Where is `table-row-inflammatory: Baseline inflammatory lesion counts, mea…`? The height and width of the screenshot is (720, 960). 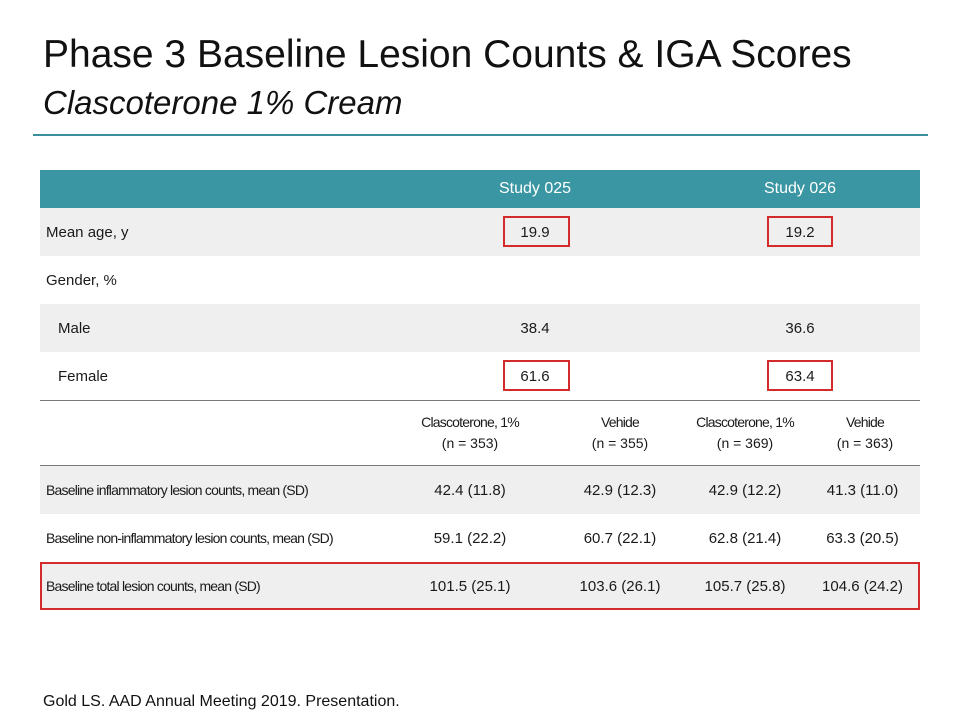
table-row-inflammatory: Baseline inflammatory lesion counts, mea… is located at coordinates (480, 490).